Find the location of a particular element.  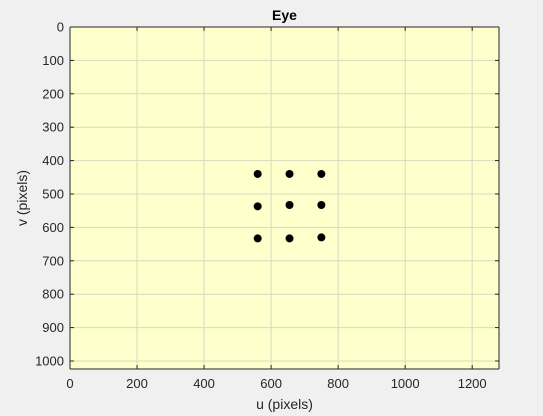

y-tick-label: 700 is located at coordinates (53, 260).